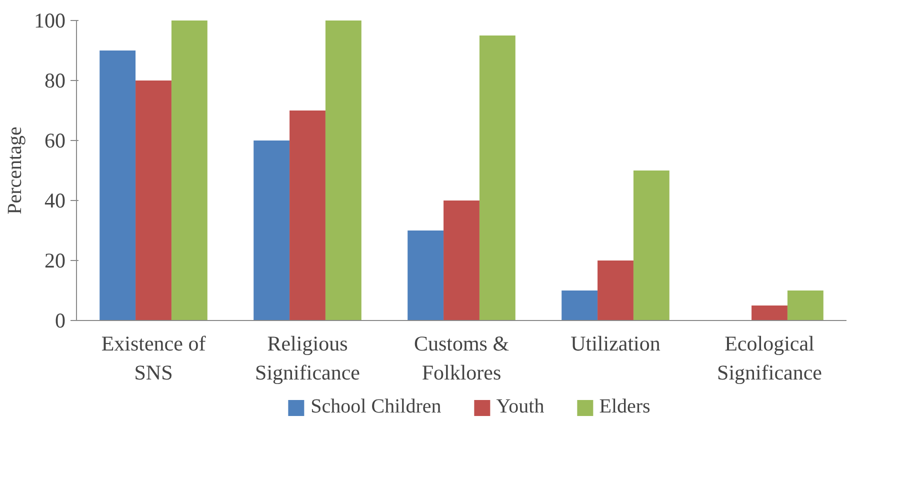 The width and height of the screenshot is (899, 494). I want to click on x-tick-label: Customs & Folklores, so click(462, 358).